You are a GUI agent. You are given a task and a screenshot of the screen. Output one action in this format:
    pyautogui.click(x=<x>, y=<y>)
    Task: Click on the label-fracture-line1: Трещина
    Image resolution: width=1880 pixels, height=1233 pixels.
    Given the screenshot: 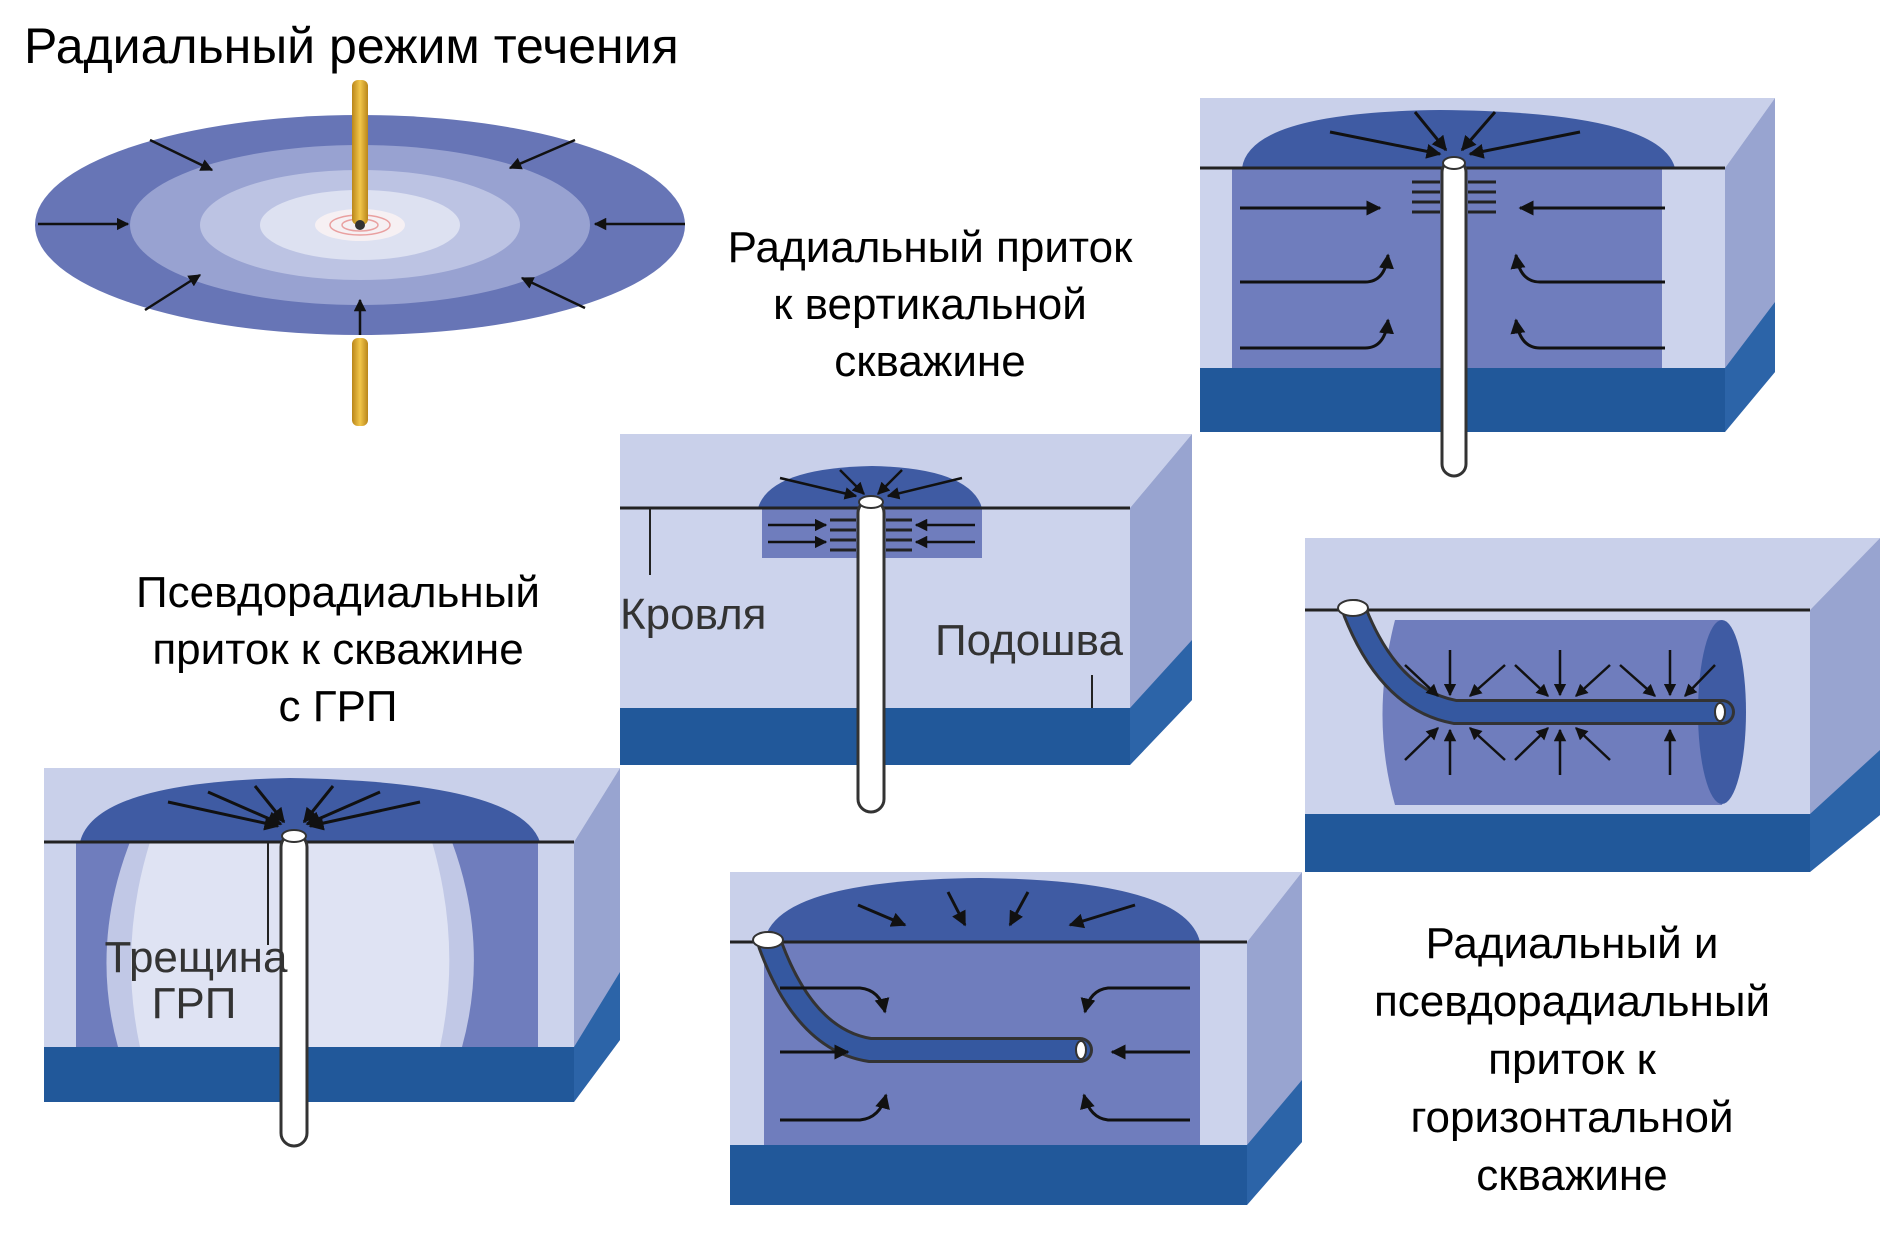 What is the action you would take?
    pyautogui.click(x=196, y=957)
    